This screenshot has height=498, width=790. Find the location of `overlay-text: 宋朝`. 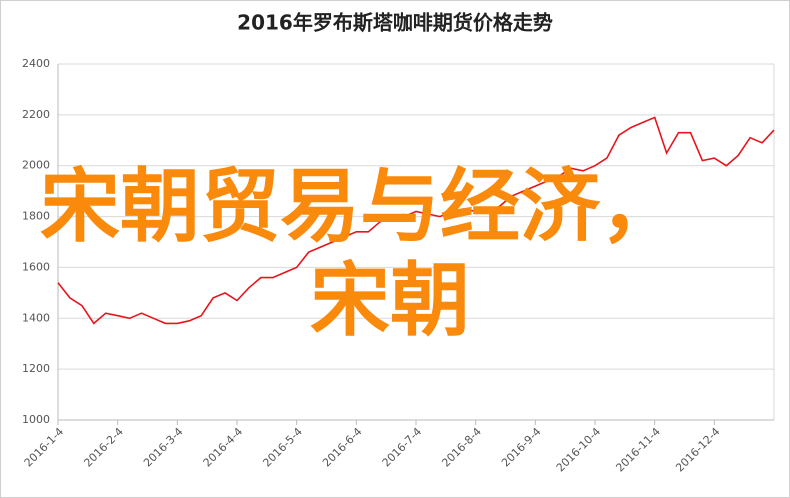

overlay-text: 宋朝 is located at coordinates (390, 300).